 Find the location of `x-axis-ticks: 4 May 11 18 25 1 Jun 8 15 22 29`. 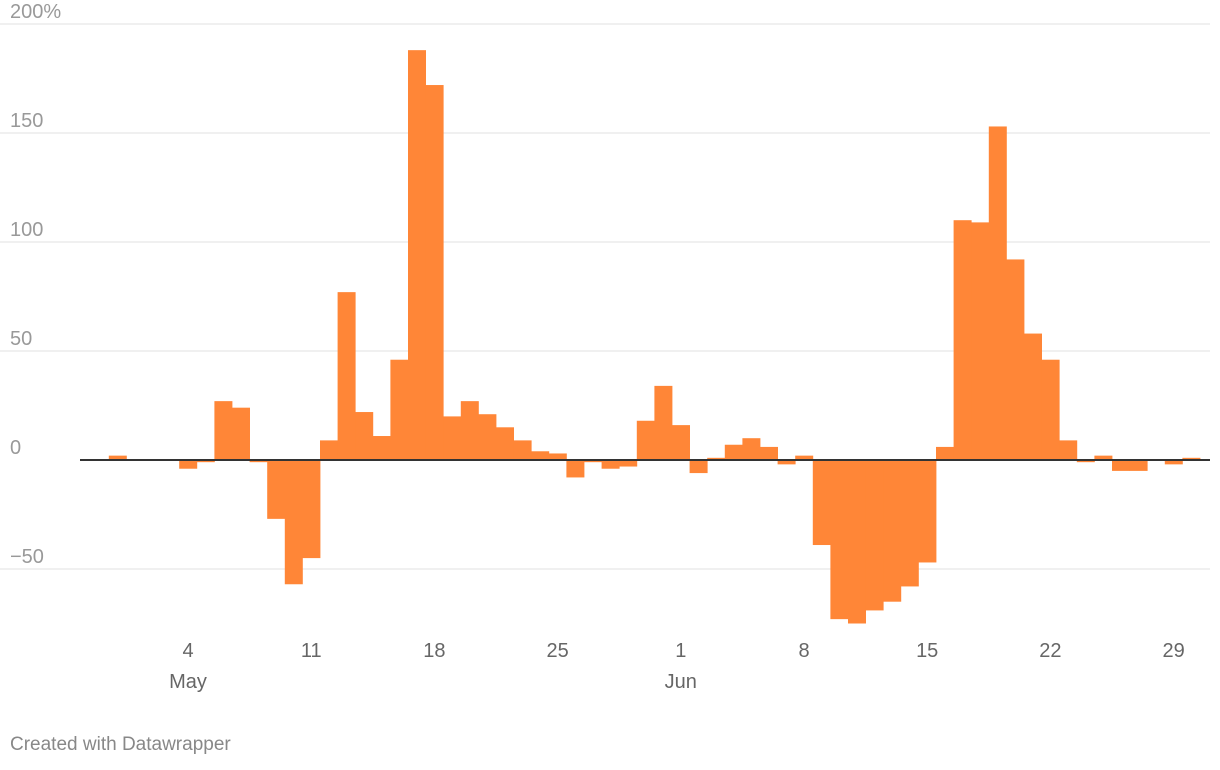

x-axis-ticks: 4 May 11 18 25 1 Jun 8 15 22 29 is located at coordinates (677, 666).